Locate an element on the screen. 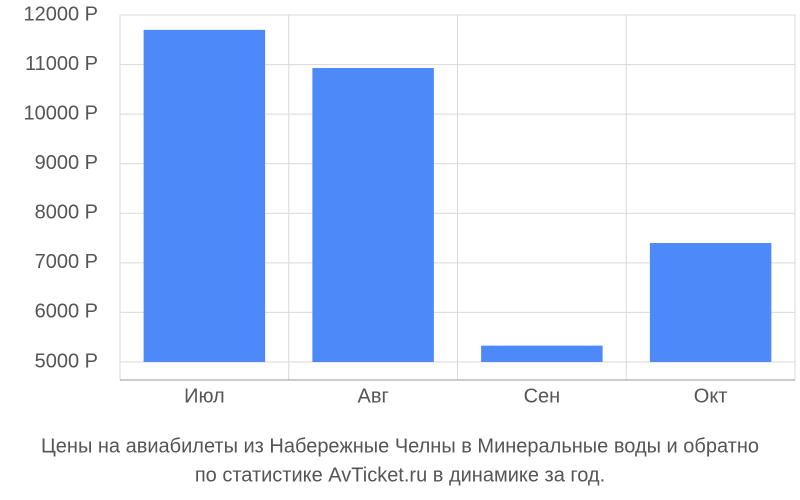 Image resolution: width=800 pixels, height=500 pixels. y-tick-label: 10000 Р is located at coordinates (60, 113).